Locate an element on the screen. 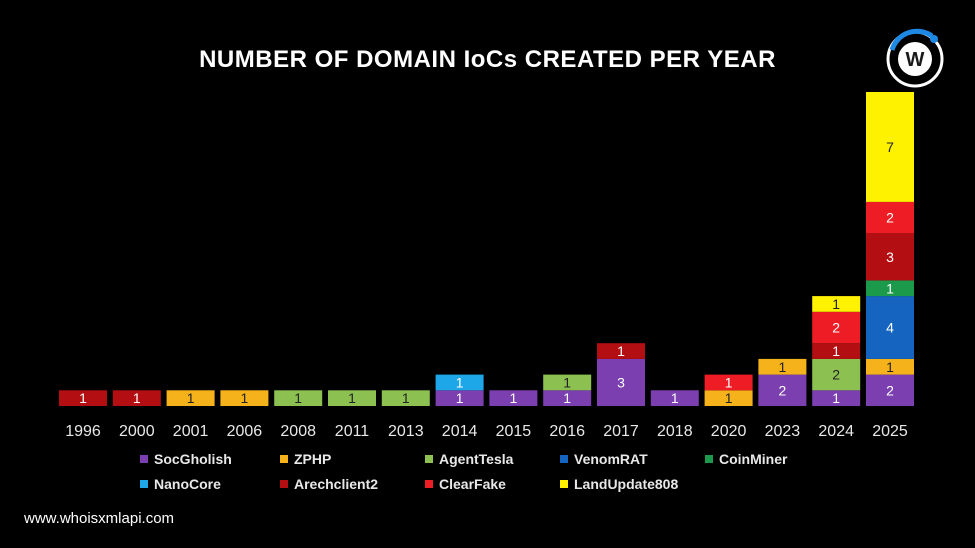  bar-segment-2025-clearfake is located at coordinates (890, 217).